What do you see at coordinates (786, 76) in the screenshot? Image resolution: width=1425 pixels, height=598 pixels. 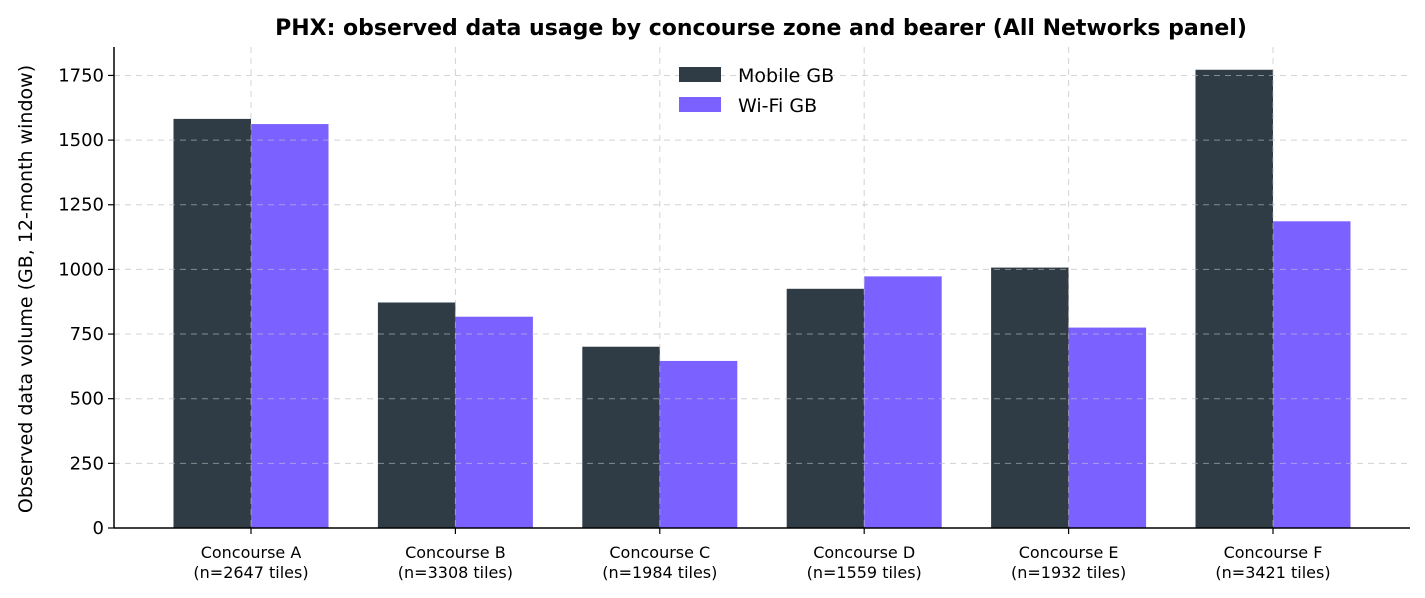 I see `legend-label: Mobile GB` at bounding box center [786, 76].